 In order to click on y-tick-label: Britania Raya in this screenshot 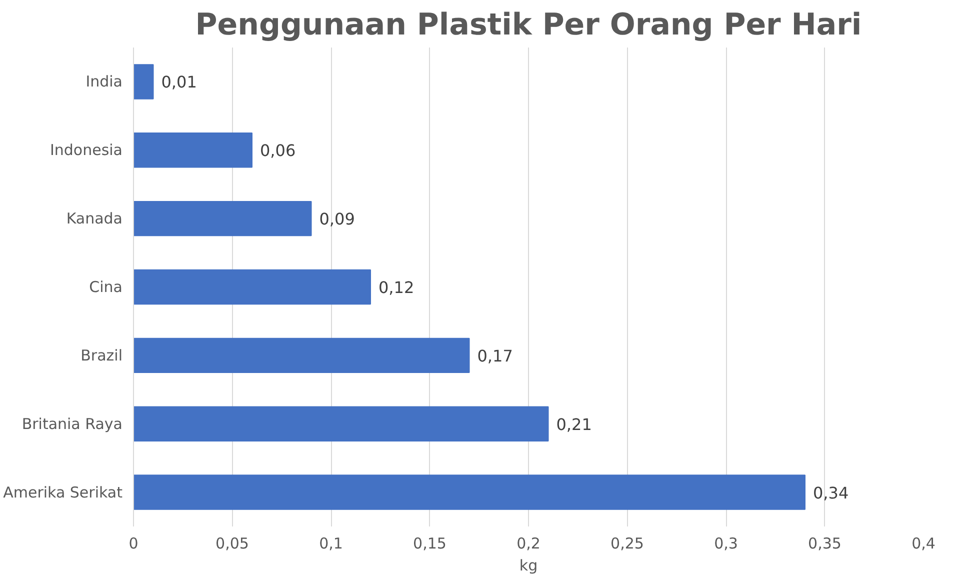, I will do `click(72, 423)`.